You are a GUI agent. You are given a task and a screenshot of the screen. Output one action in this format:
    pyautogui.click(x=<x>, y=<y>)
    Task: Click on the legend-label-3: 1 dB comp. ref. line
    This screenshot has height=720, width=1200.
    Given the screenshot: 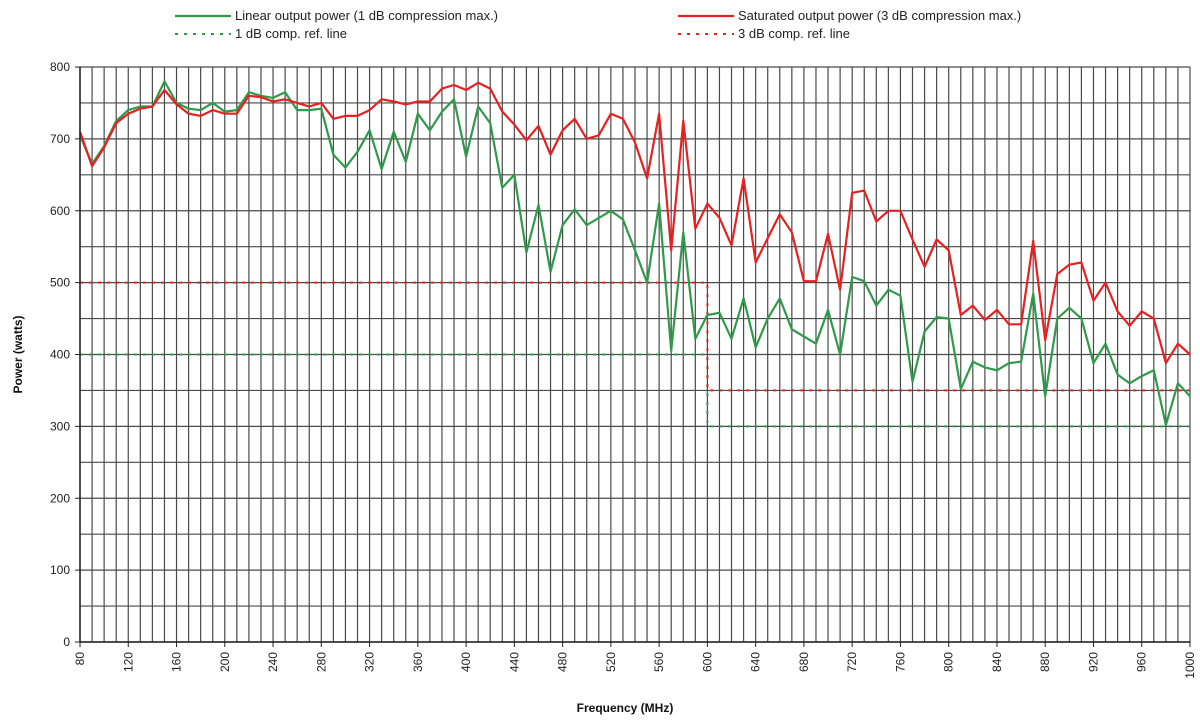 What is the action you would take?
    pyautogui.click(x=291, y=33)
    